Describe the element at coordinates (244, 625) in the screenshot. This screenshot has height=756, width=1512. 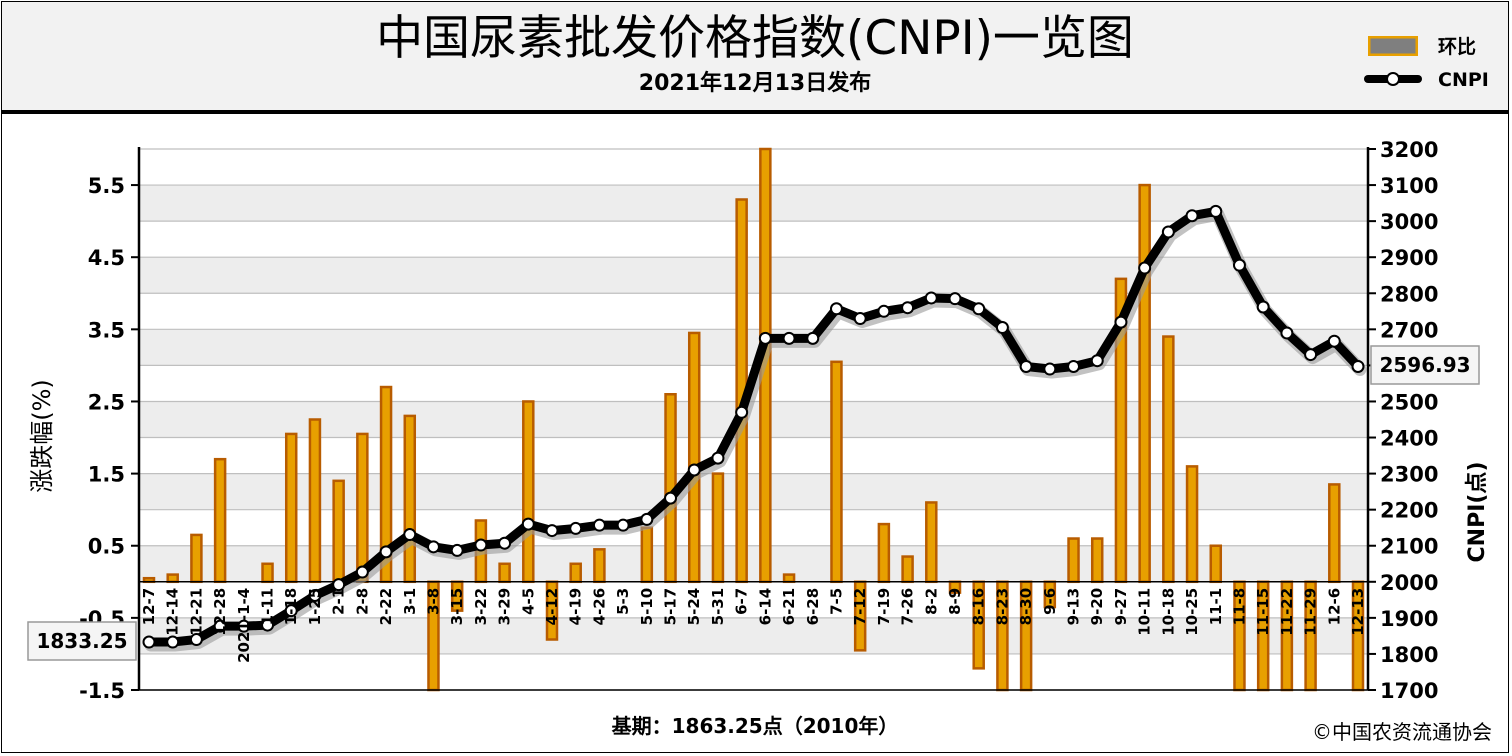
I see `x-tick-label: 2021-1-4` at that location.